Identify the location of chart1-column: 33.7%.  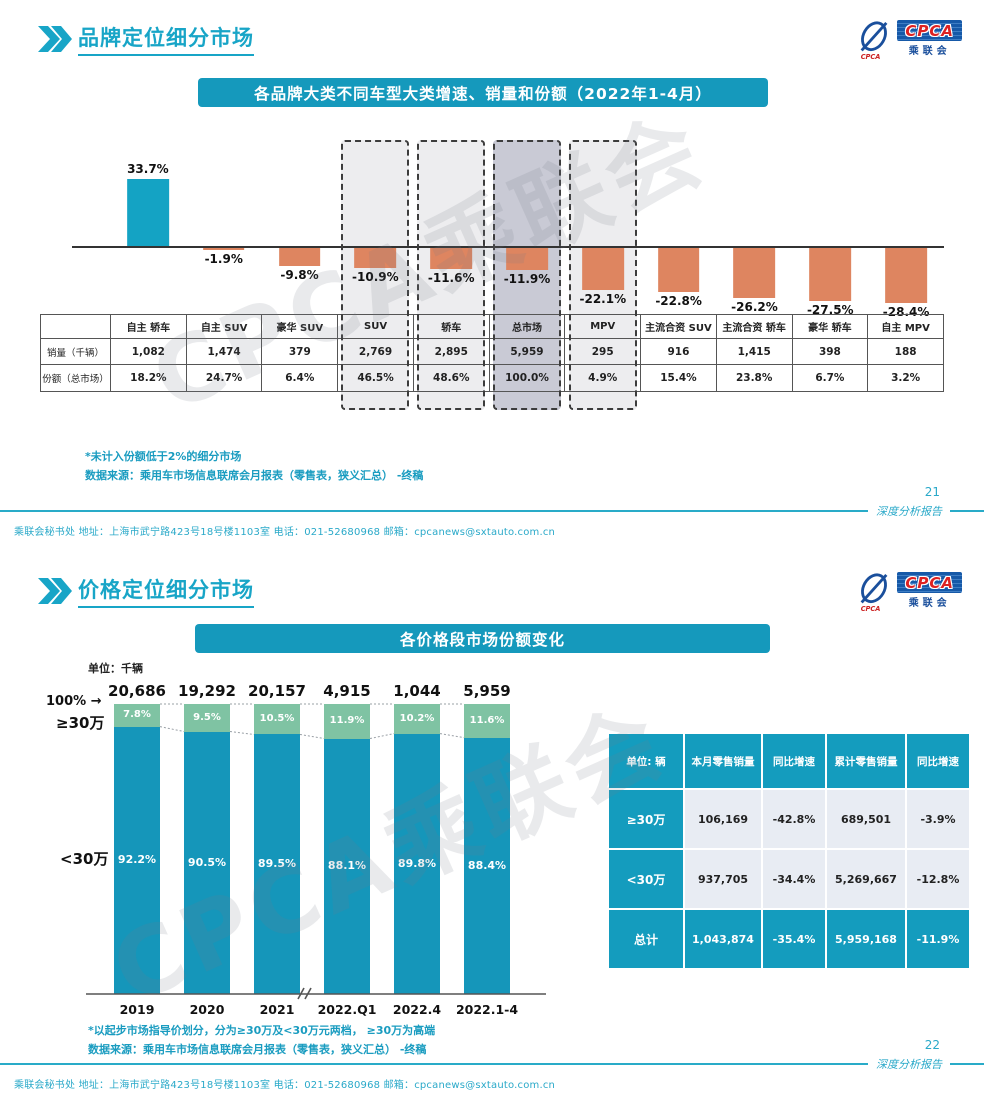
(148, 225).